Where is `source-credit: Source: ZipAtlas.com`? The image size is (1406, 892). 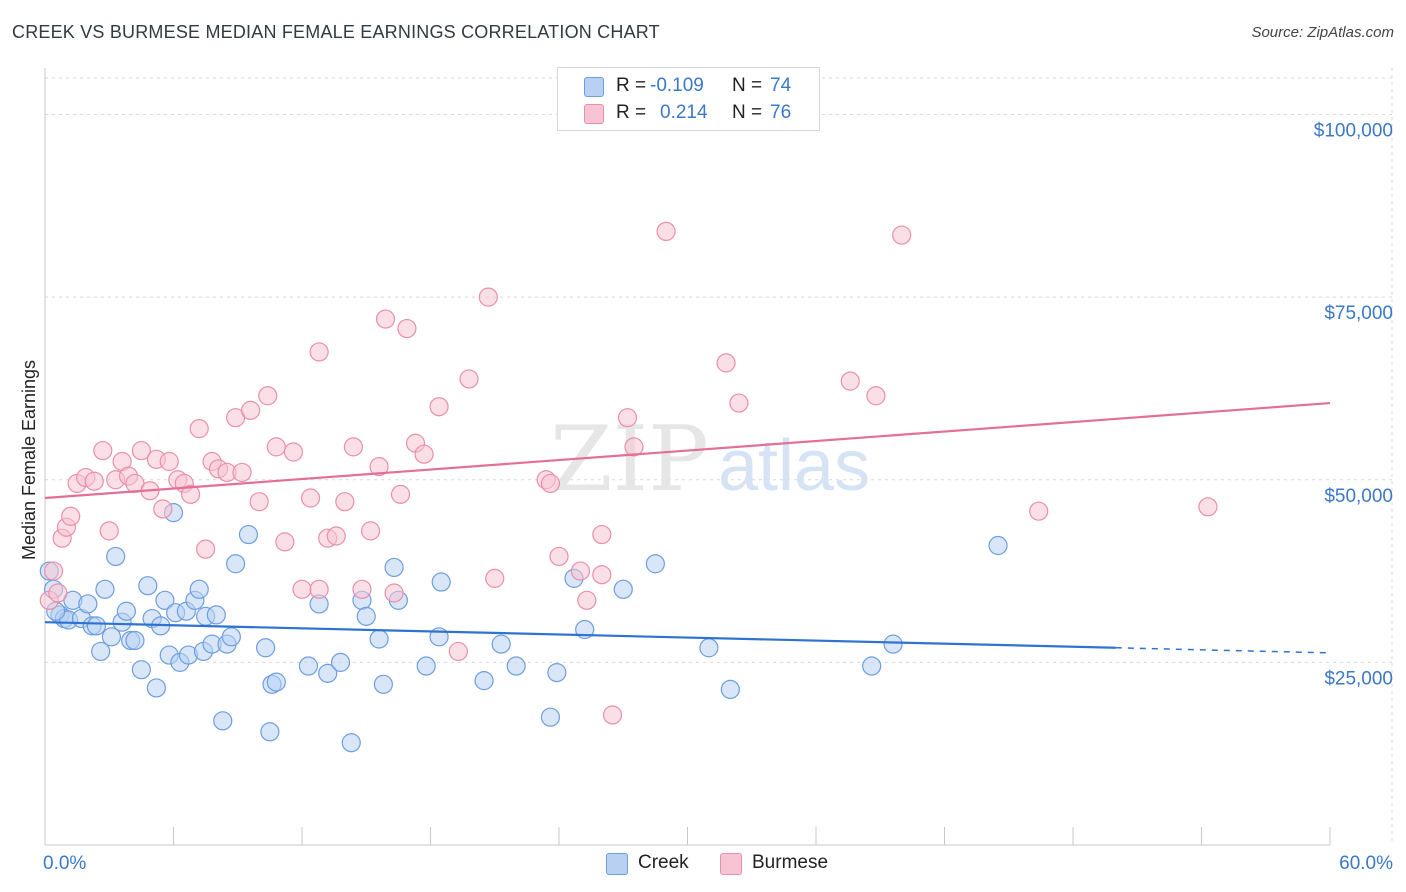
source-credit: Source: ZipAtlas.com is located at coordinates (1322, 32).